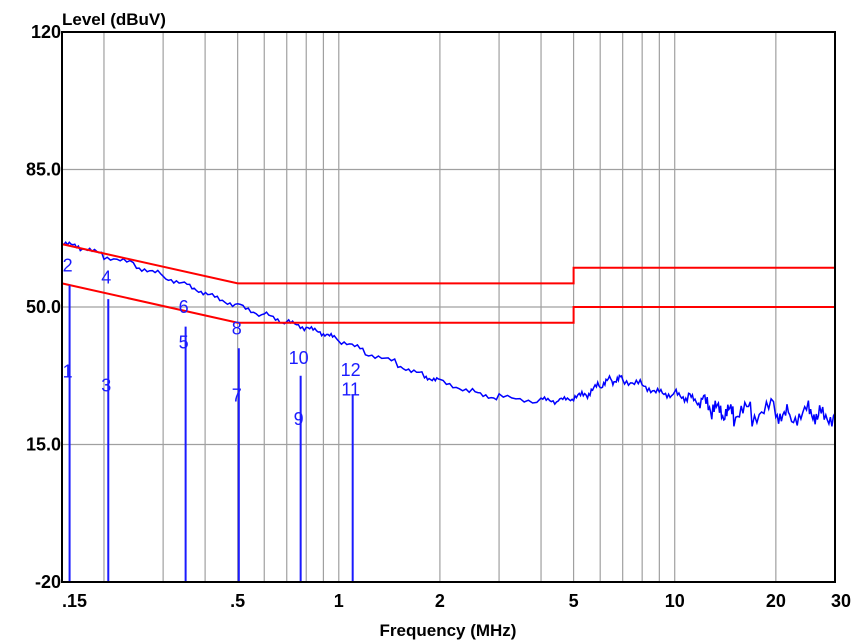 The image size is (855, 641). What do you see at coordinates (574, 601) in the screenshot?
I see `x-tick-label: 5` at bounding box center [574, 601].